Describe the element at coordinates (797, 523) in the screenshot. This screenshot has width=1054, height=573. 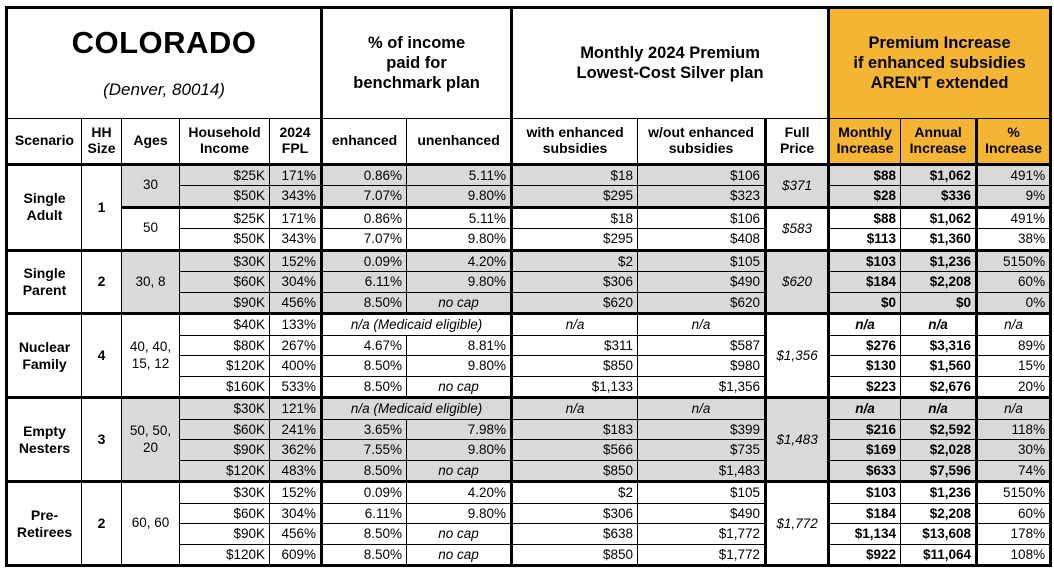
I see `cell-full-price: $1,772` at that location.